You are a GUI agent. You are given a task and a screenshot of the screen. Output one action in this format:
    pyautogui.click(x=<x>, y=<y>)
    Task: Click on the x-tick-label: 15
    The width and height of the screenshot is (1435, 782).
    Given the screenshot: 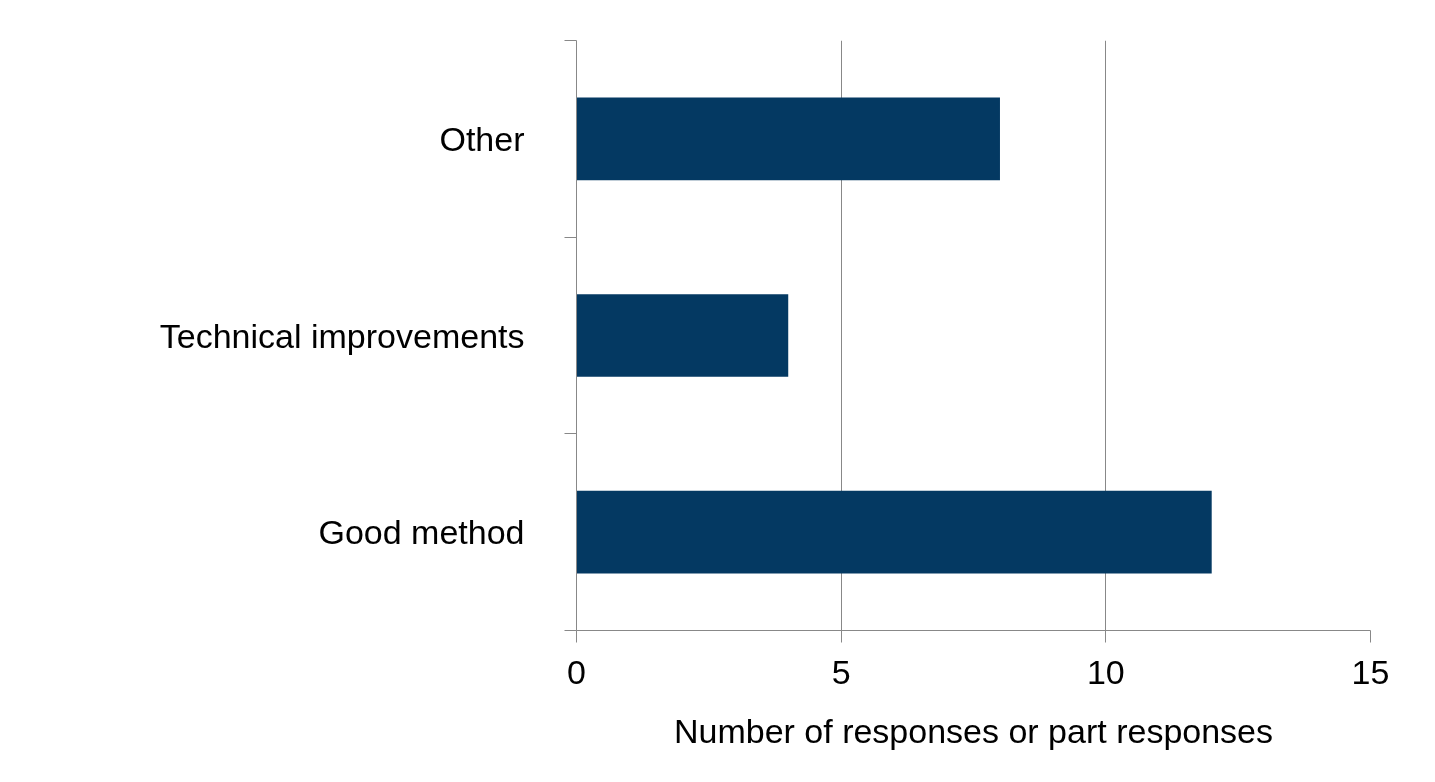 What is the action you would take?
    pyautogui.click(x=1370, y=671)
    